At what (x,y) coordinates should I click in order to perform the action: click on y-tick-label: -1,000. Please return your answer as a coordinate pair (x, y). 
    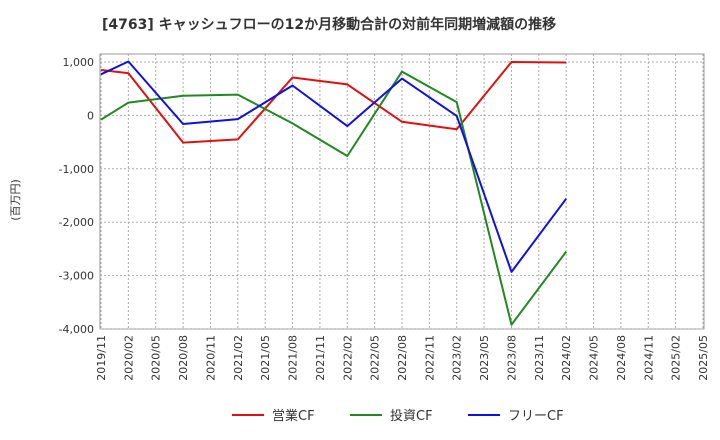
    Looking at the image, I should click on (76, 169).